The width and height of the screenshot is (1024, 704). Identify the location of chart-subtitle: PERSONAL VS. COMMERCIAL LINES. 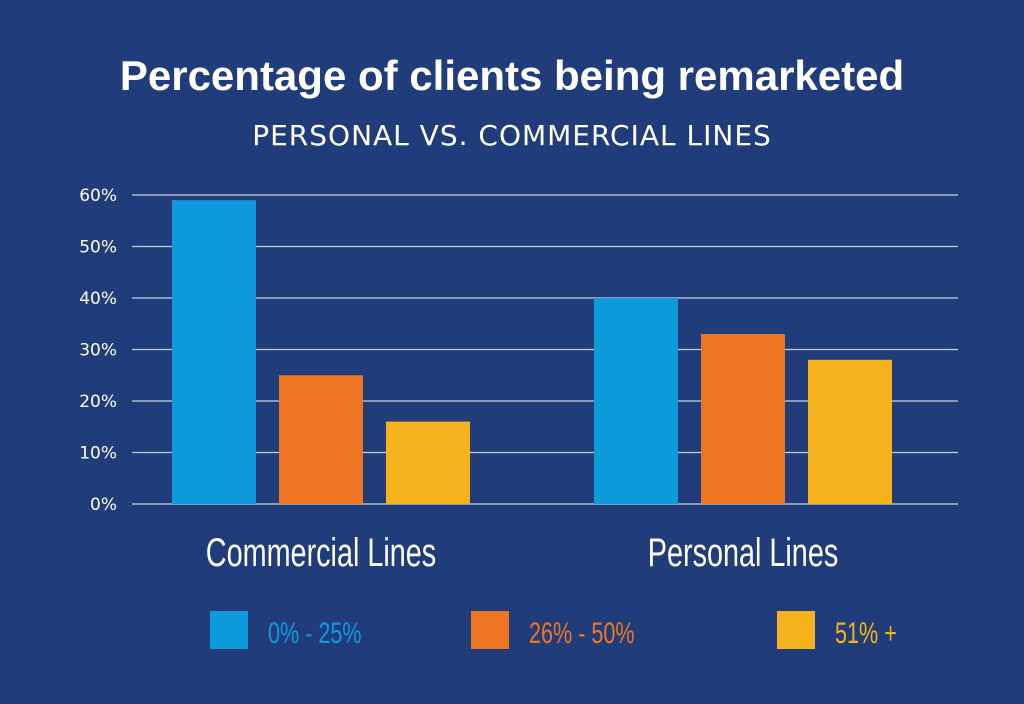
(512, 135).